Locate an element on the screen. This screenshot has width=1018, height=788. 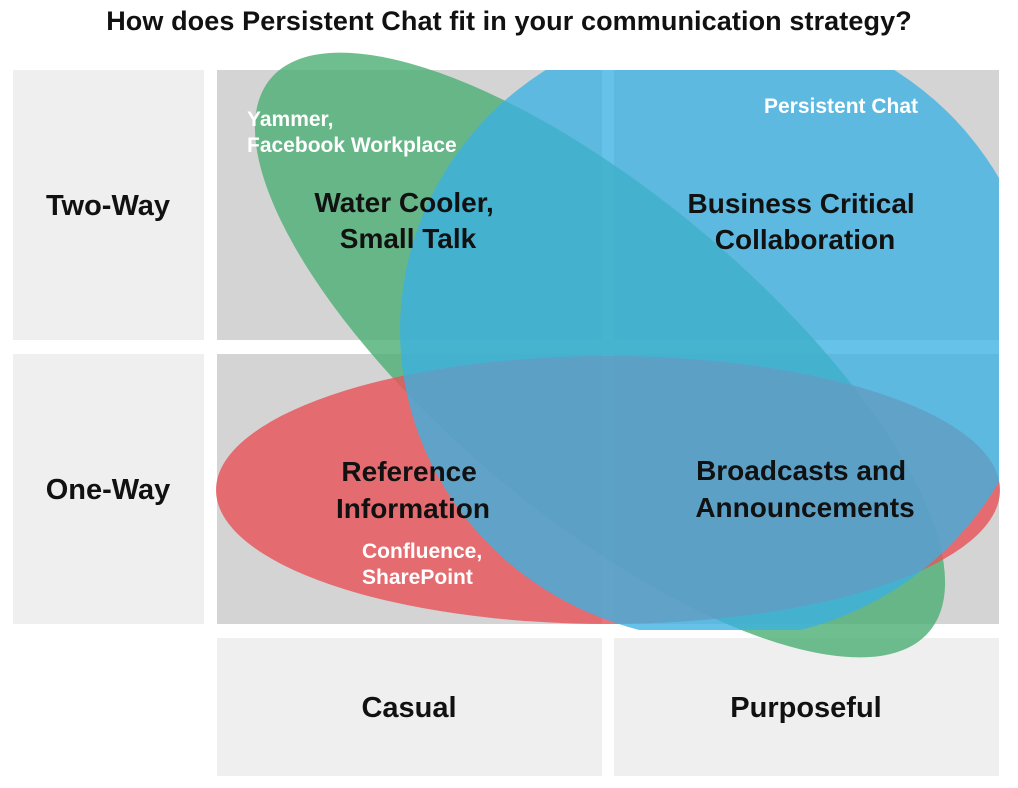
quadrant-label-broadcasts-line1: Broadcasts and is located at coordinates (801, 470).